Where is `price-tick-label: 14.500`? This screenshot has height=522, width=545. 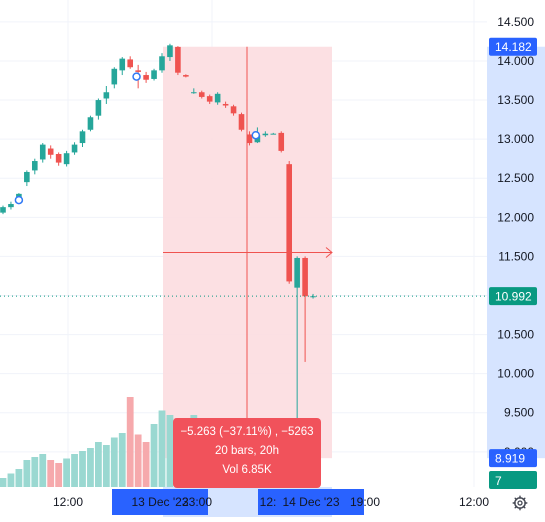
price-tick-label: 14.500 is located at coordinates (515, 22).